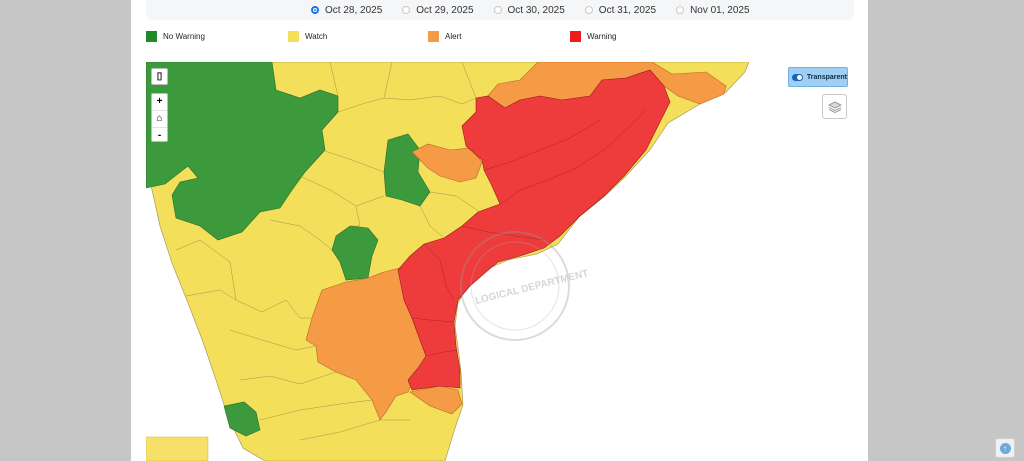  What do you see at coordinates (438, 10) in the screenshot?
I see `date-option-1: Oct 29, 2025` at bounding box center [438, 10].